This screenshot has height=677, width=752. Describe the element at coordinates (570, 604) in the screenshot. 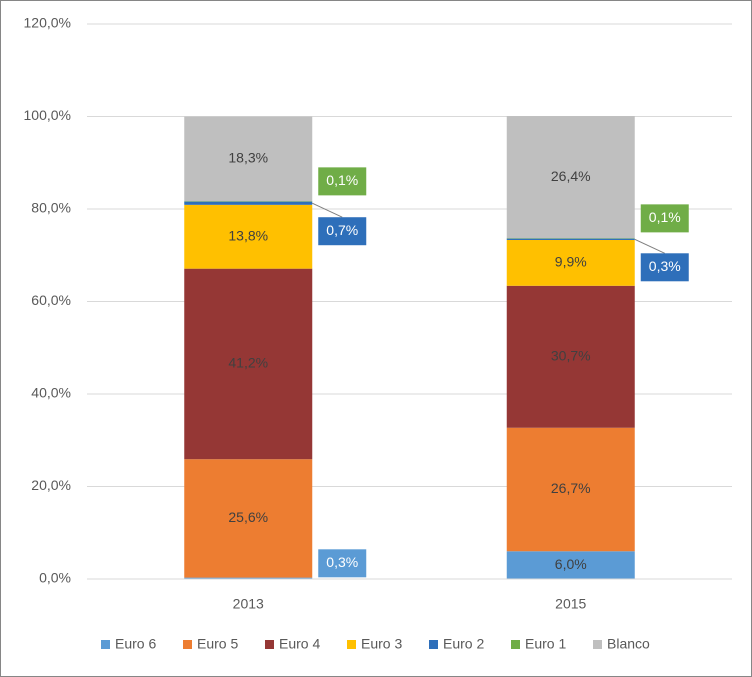

I see `x-tick-label: 2015` at that location.